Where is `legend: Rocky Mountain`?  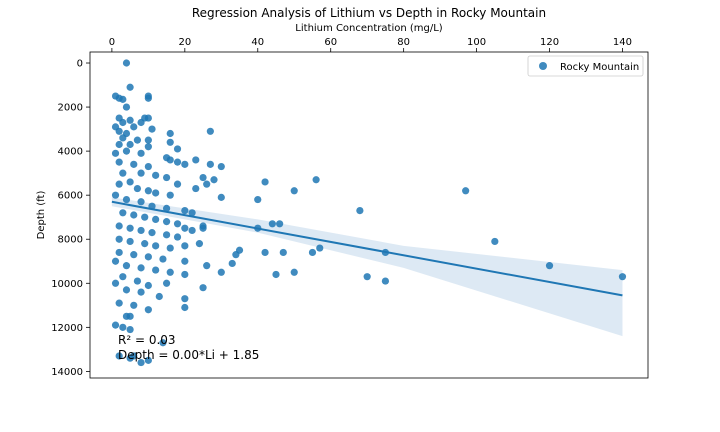 legend: Rocky Mountain is located at coordinates (585, 66).